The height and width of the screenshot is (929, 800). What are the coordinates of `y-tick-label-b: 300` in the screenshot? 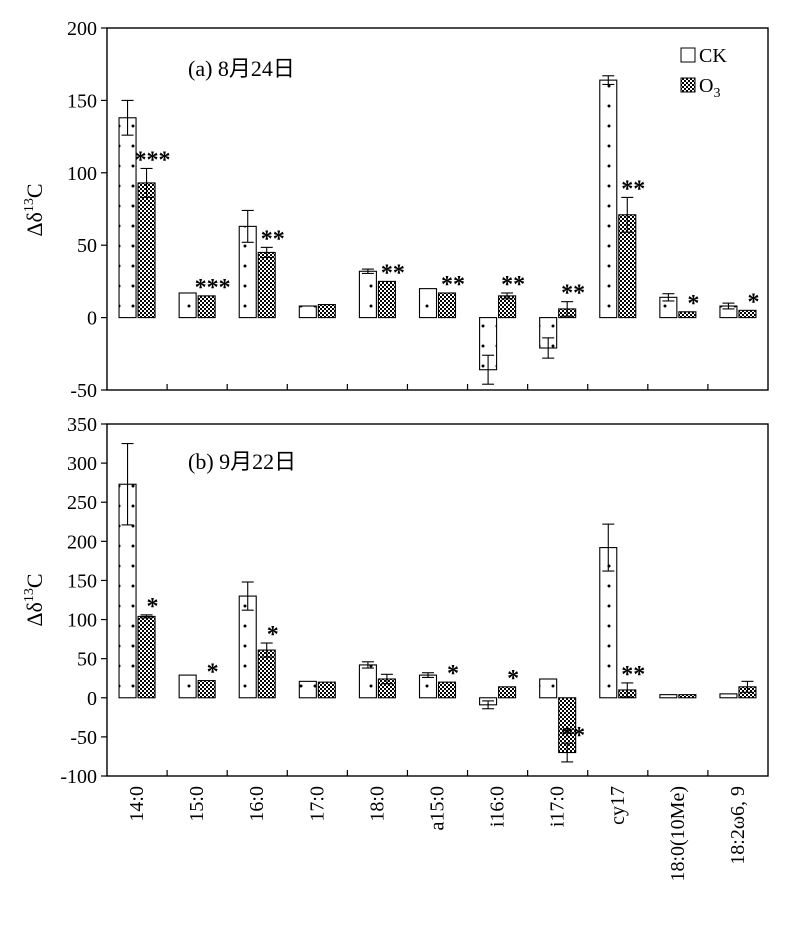 It's located at (82, 464).